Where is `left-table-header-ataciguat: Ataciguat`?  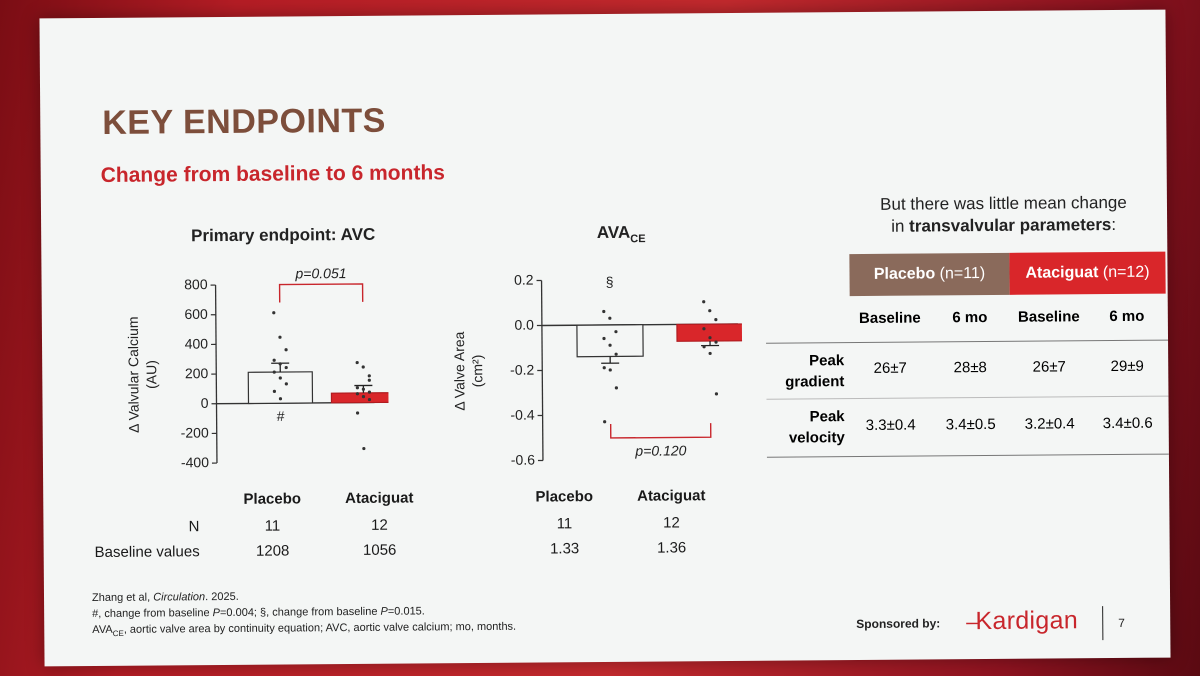 left-table-header-ataciguat: Ataciguat is located at coordinates (379, 498).